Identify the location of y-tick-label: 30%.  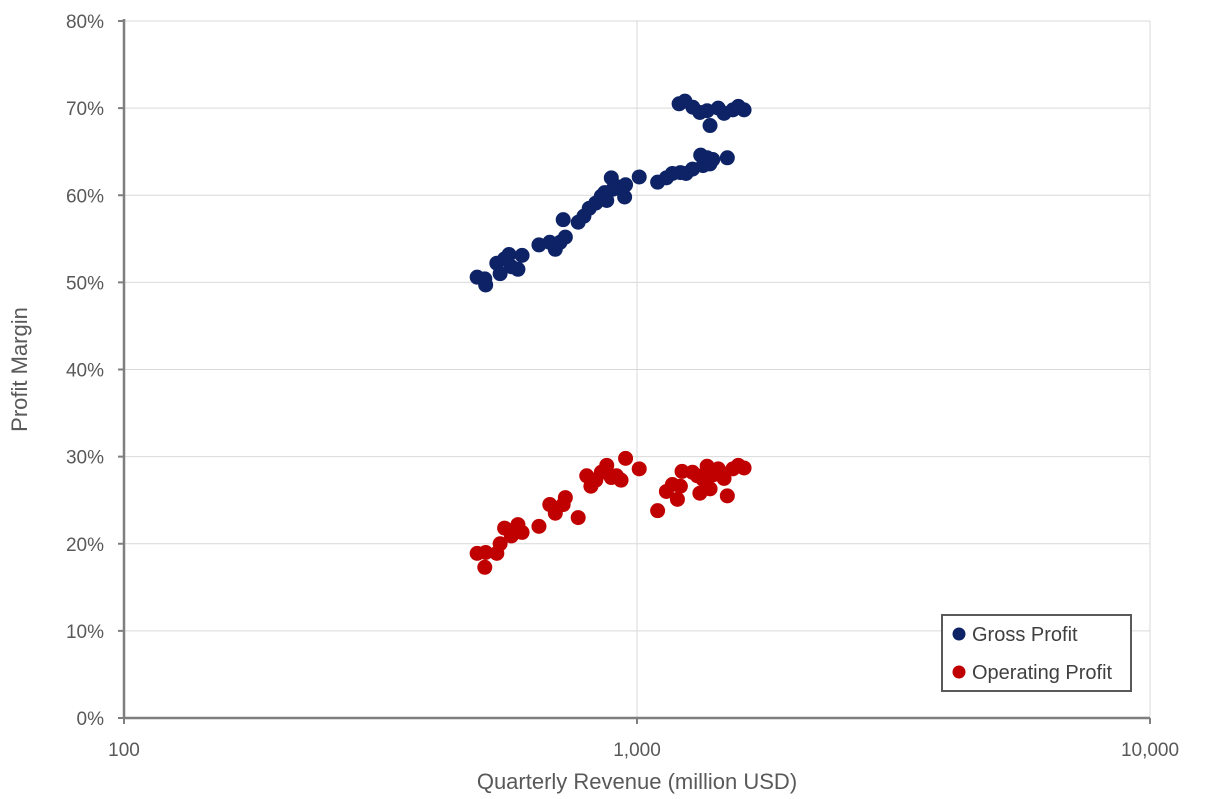
(85, 458).